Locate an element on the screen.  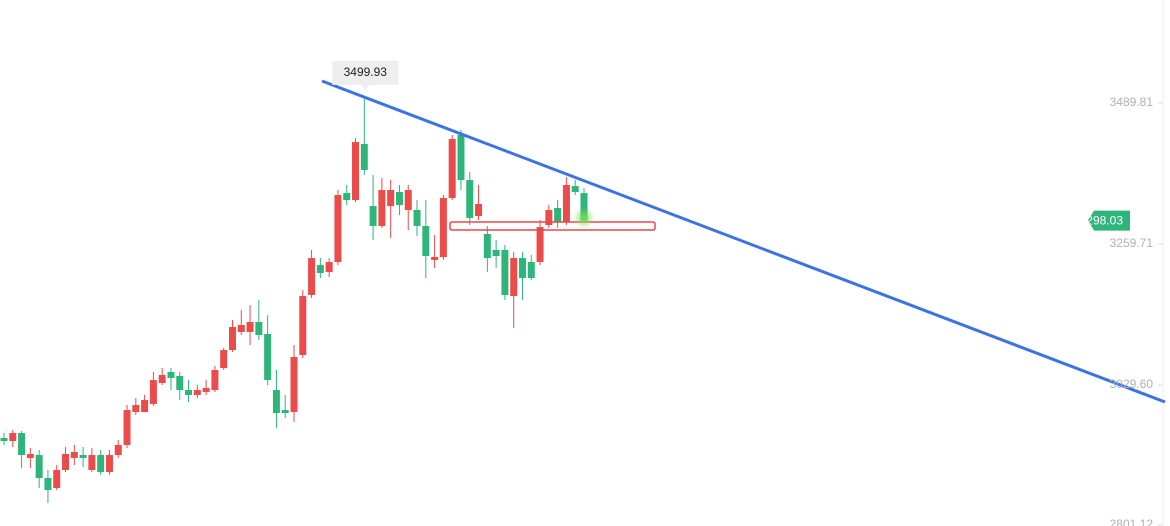
high-label: 3499.93 is located at coordinates (366, 72).